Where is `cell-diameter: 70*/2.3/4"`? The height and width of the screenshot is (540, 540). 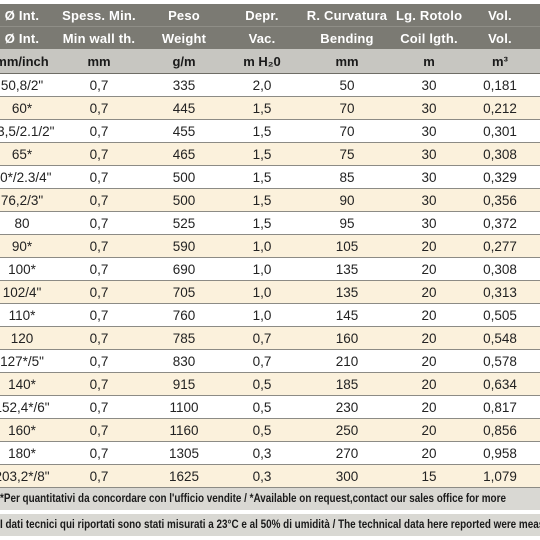
cell-diameter: 70*/2.3/4" is located at coordinates (28, 177).